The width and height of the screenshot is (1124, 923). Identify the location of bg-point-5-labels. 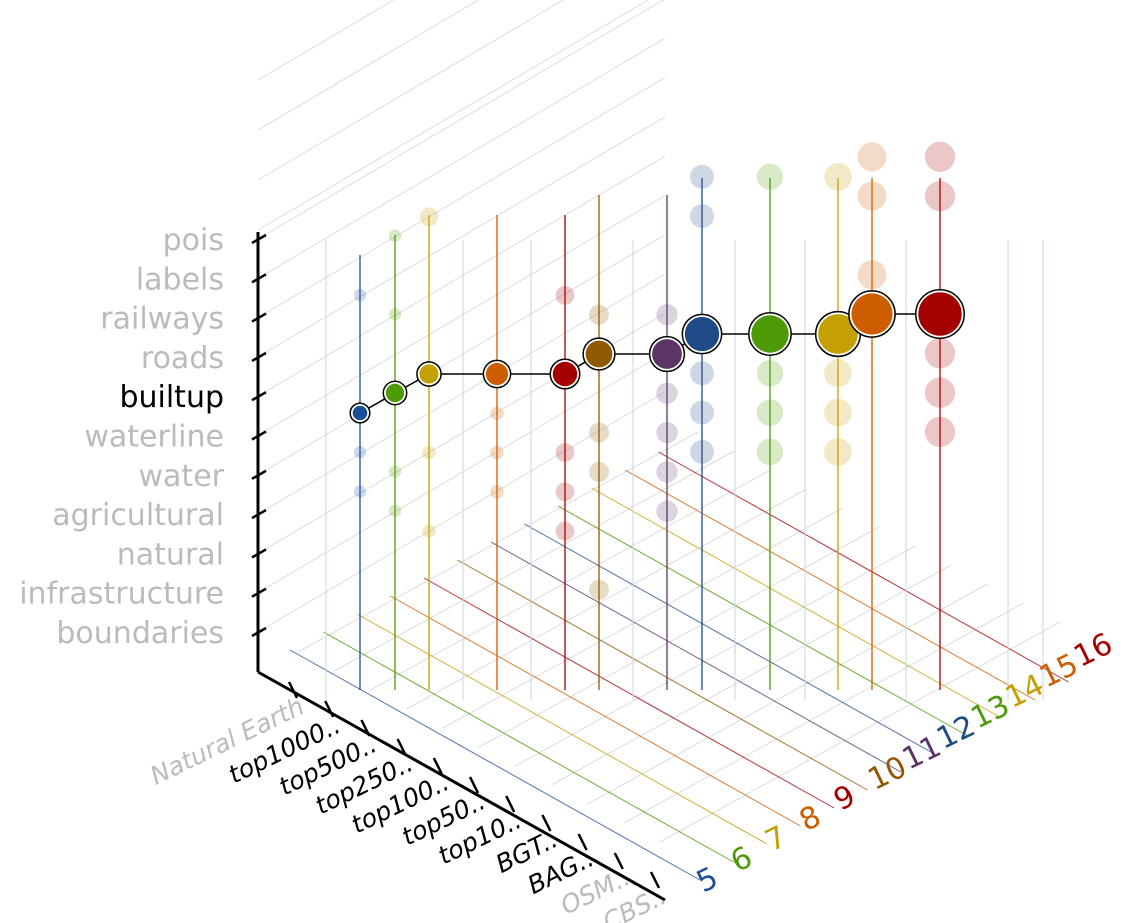
(360, 295).